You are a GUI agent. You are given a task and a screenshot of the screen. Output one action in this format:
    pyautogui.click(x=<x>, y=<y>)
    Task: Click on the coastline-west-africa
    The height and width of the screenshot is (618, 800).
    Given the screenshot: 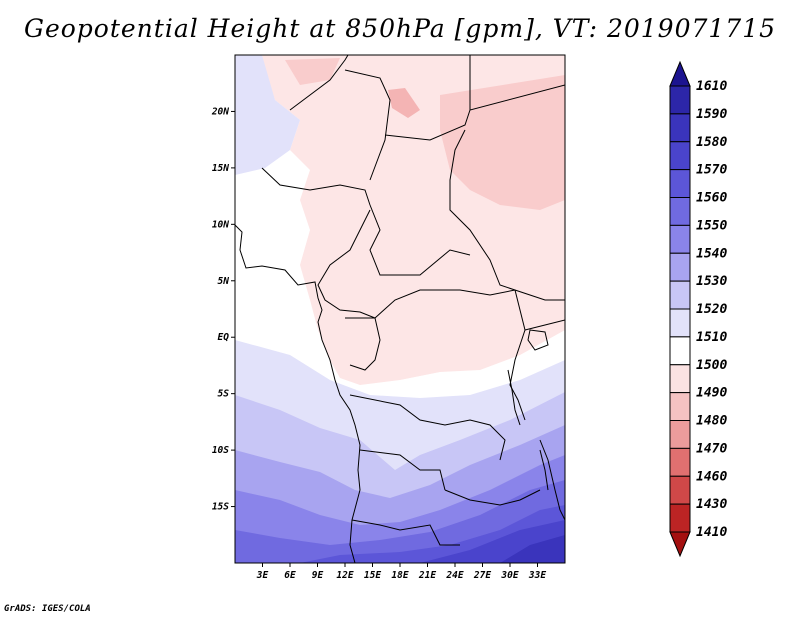 What is the action you would take?
    pyautogui.click(x=298, y=393)
    